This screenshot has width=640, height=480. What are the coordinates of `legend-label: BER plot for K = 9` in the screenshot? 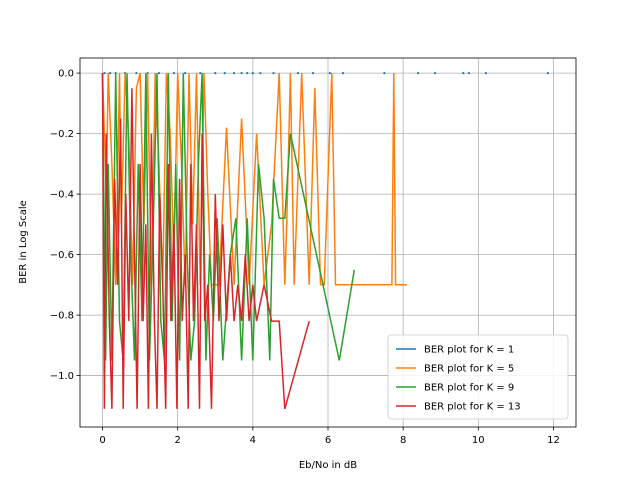 It's located at (469, 388).